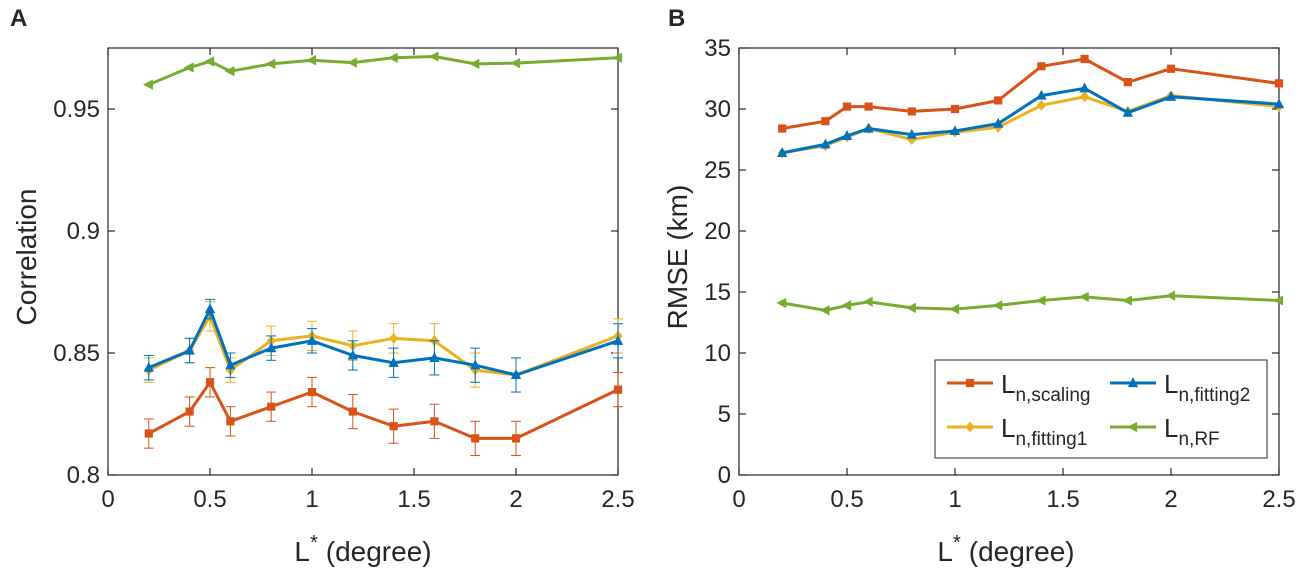 This screenshot has height=575, width=1299. I want to click on legend-label-fitting1: Ln,fitting1, so click(1044, 431).